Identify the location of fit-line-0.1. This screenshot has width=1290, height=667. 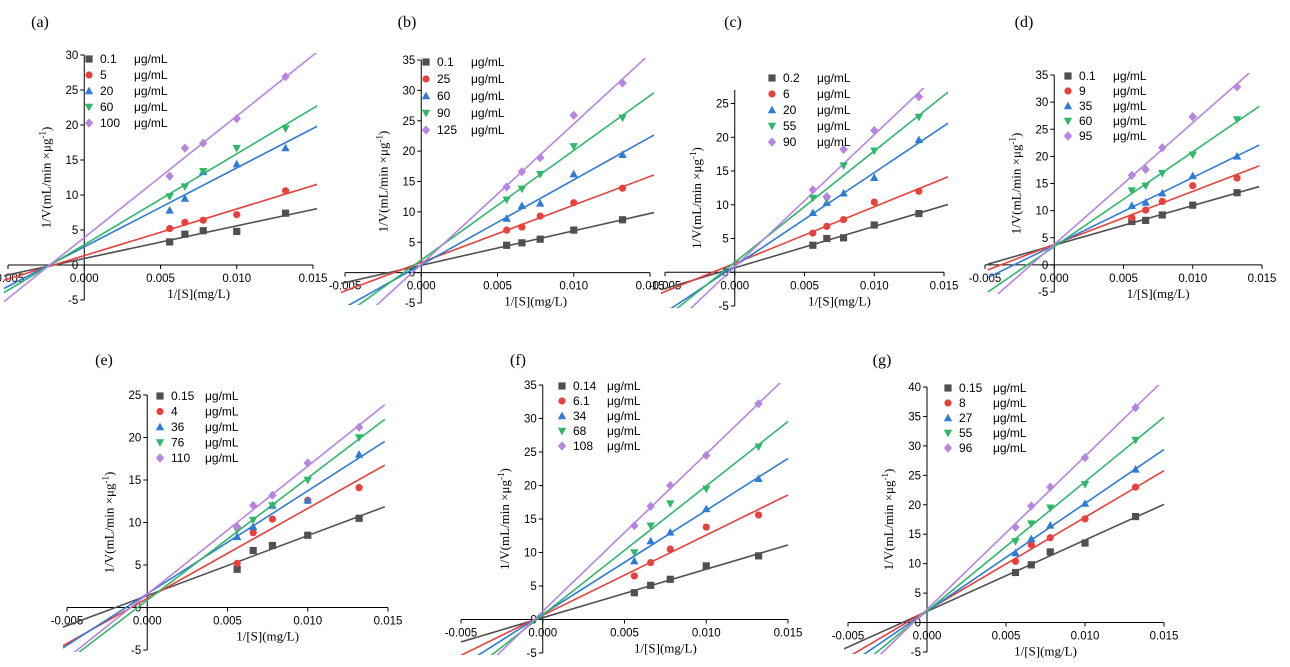
(1123, 225).